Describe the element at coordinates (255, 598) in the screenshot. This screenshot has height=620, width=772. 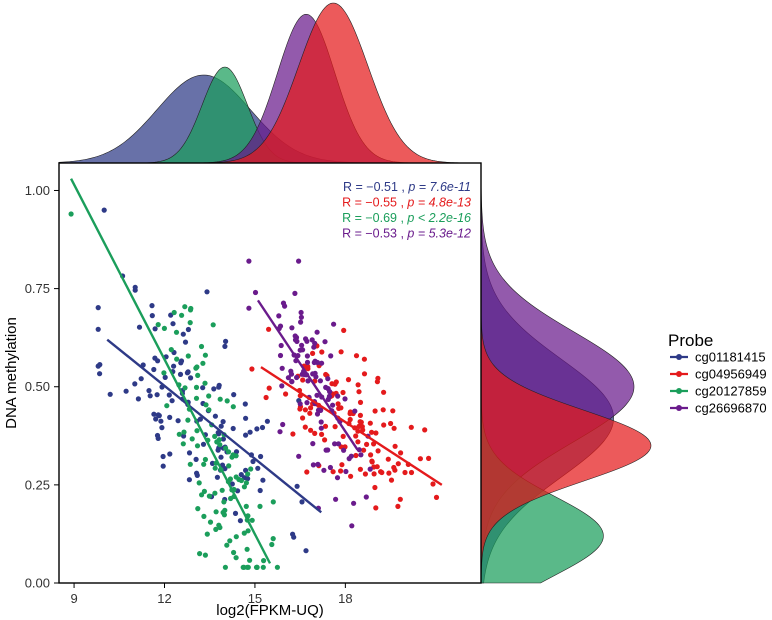
I see `x-tick-label: 15` at that location.